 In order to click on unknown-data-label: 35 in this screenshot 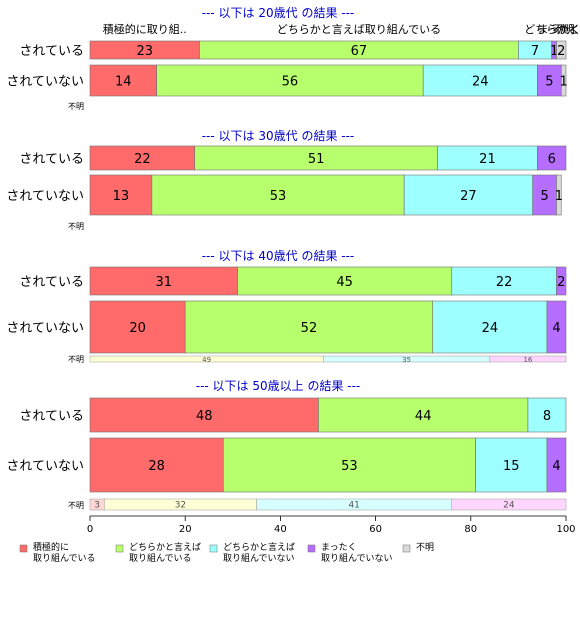, I will do `click(406, 360)`.